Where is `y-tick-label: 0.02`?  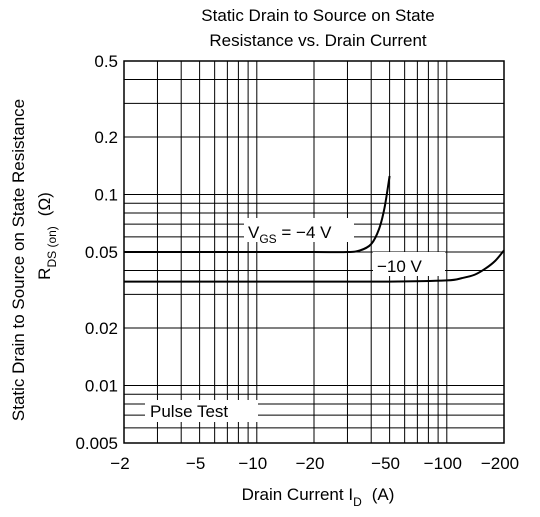 y-tick-label: 0.02 is located at coordinates (101, 328).